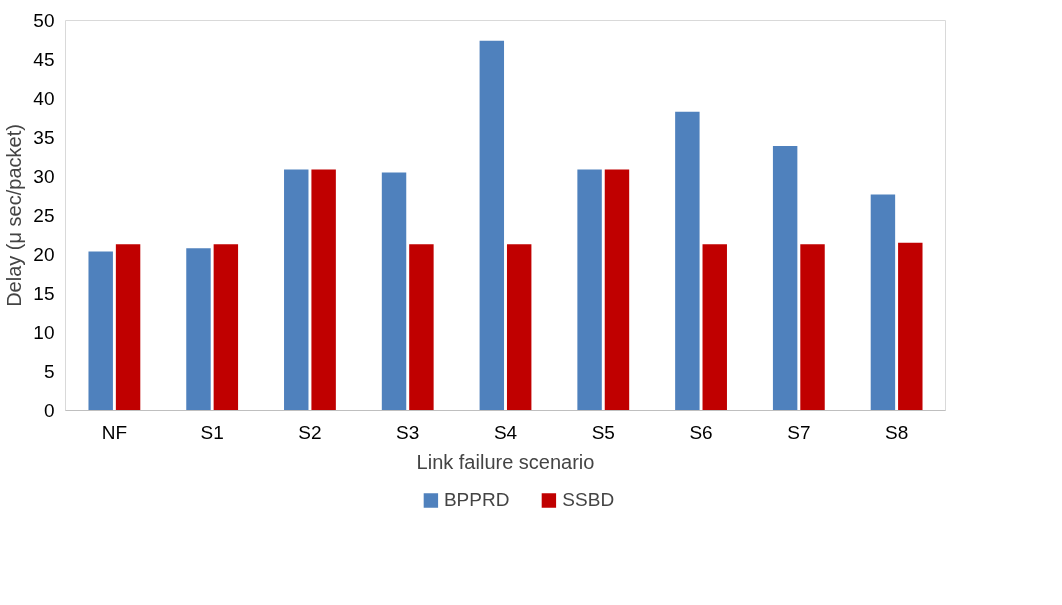 This screenshot has width=1062, height=605. What do you see at coordinates (44, 215) in the screenshot?
I see `y-tick-label: 25` at bounding box center [44, 215].